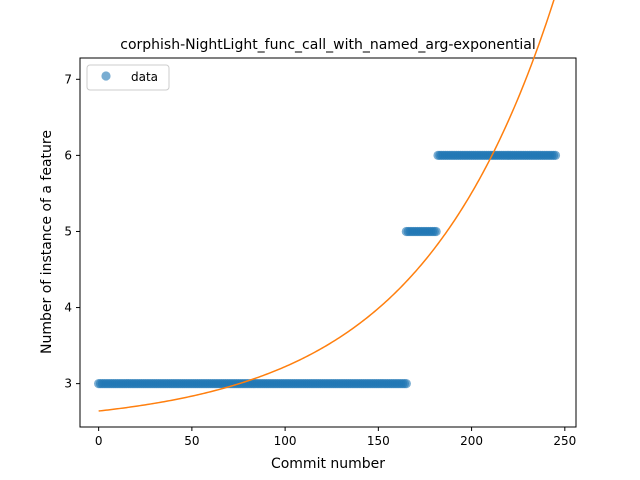 The image size is (640, 480). I want to click on legend: data, so click(128, 77).